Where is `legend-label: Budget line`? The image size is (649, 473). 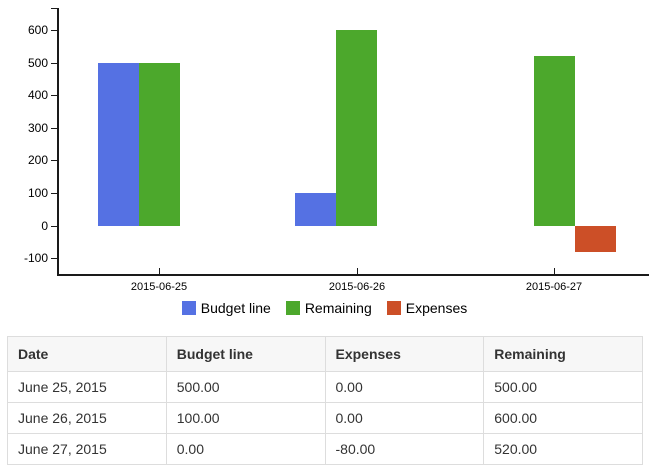
legend-label: Budget line is located at coordinates (235, 308).